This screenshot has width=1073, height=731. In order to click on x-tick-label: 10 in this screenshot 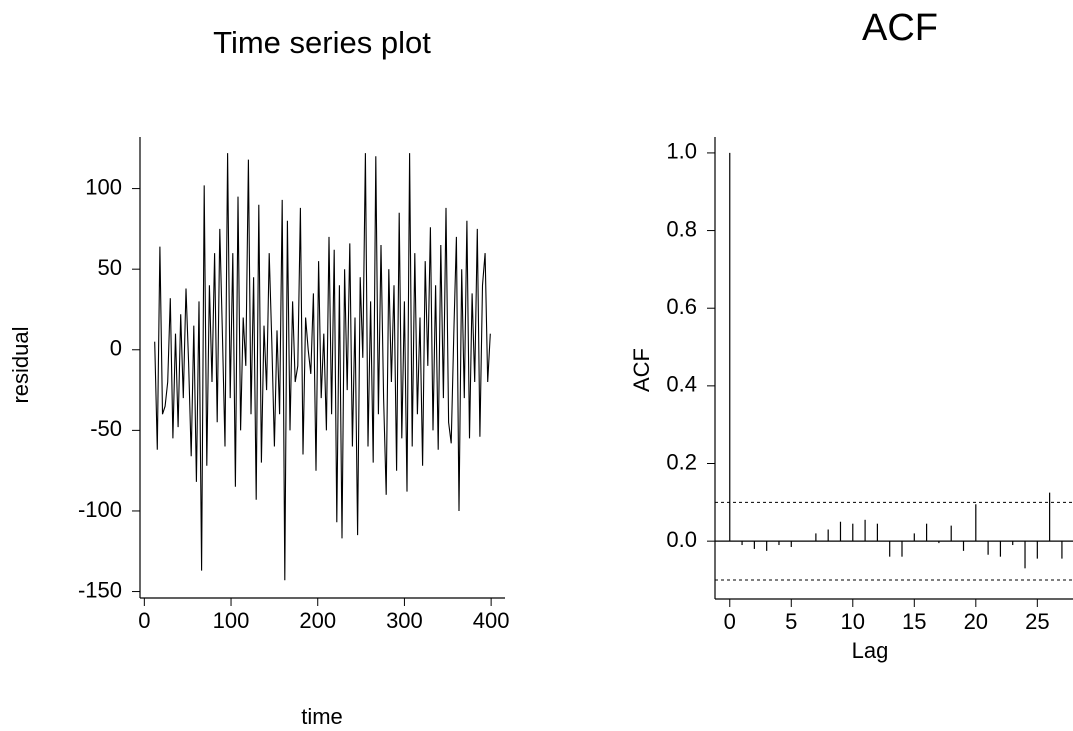, I will do `click(853, 621)`.